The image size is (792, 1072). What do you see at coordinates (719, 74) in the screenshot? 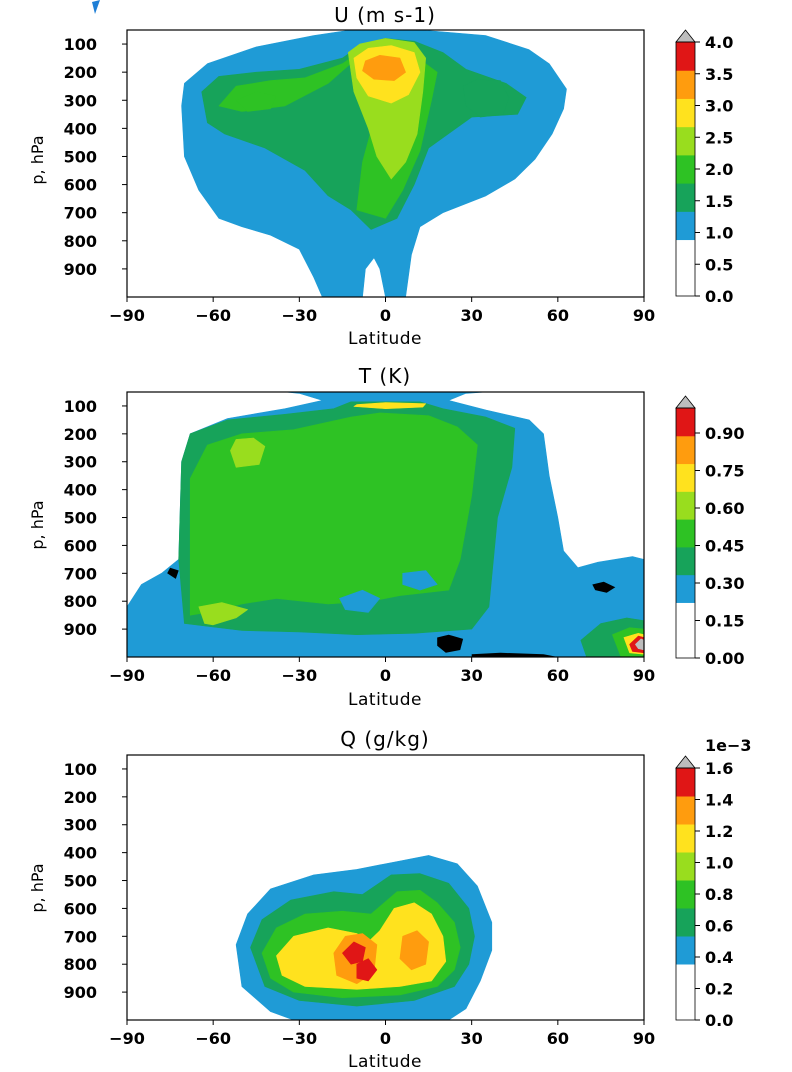
I see `colorbar-tick-label: 3.5` at bounding box center [719, 74].